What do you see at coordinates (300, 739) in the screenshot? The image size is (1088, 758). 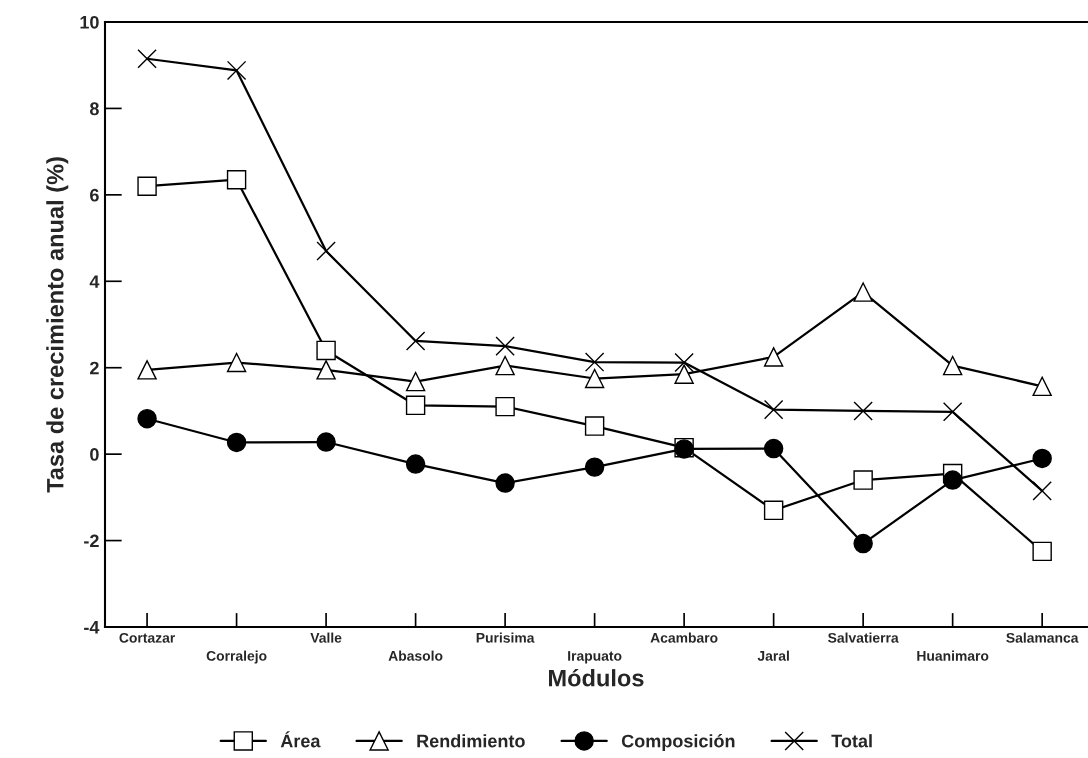 I see `legend-label: Área` at bounding box center [300, 739].